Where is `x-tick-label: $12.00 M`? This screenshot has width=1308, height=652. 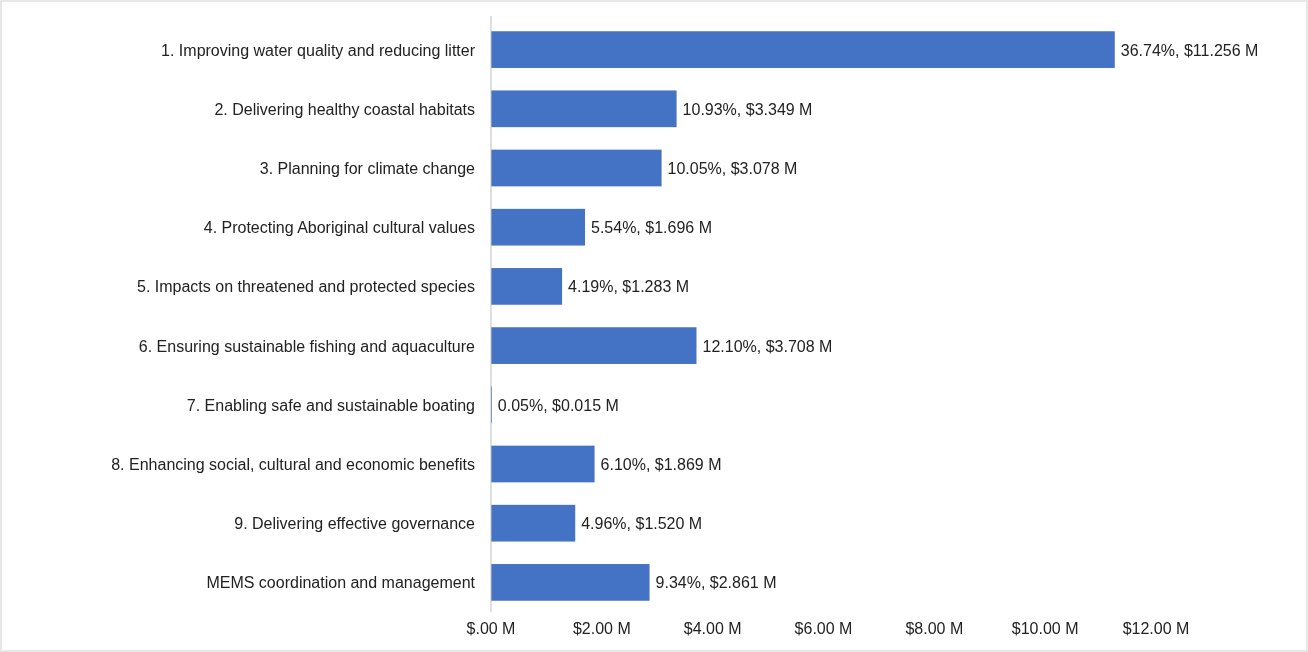
x-tick-label: $12.00 M is located at coordinates (1156, 628).